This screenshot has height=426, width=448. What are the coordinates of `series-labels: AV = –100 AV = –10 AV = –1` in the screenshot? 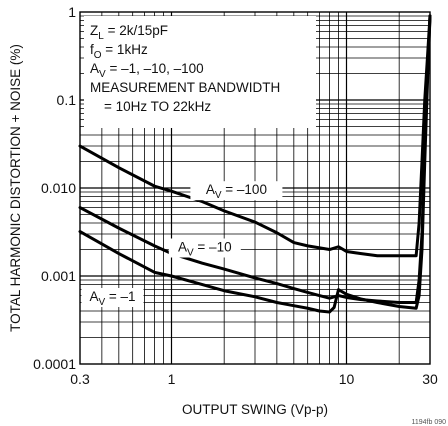 It's located at (182, 244).